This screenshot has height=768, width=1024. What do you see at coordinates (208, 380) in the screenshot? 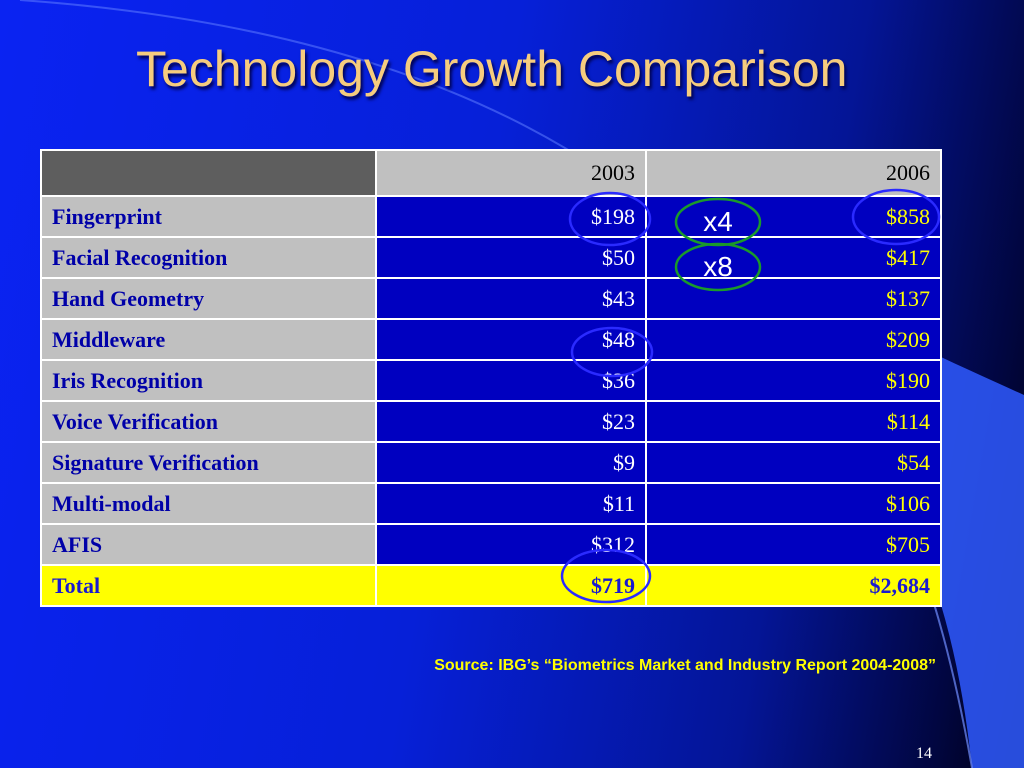
I see `row-label: Iris Recognition` at bounding box center [208, 380].